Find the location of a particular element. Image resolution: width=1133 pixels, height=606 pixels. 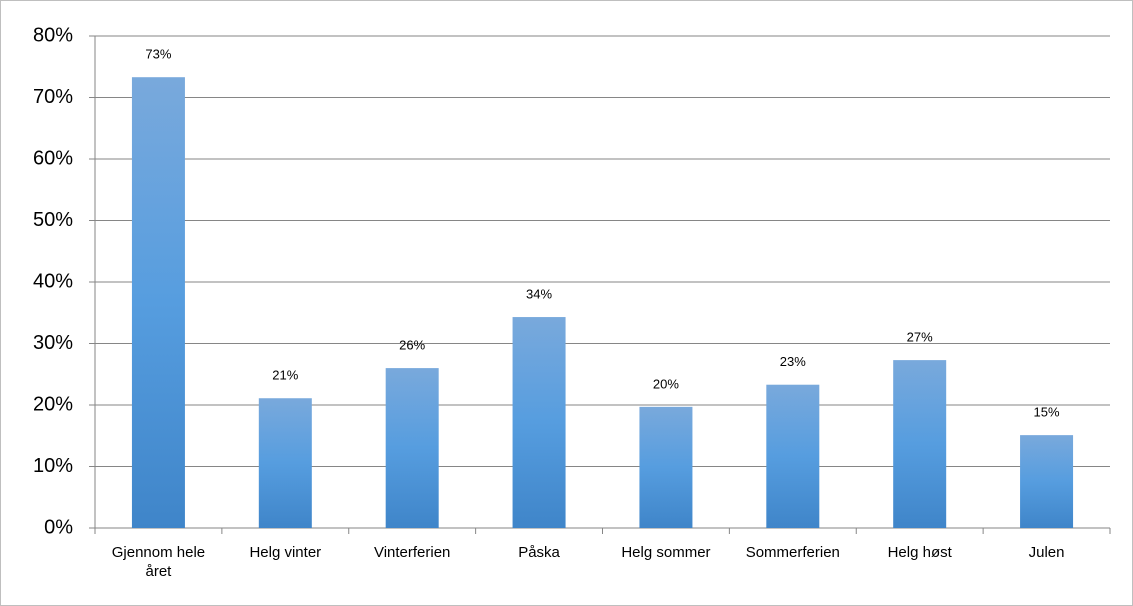

y-tick-label: 30% is located at coordinates (53, 343).